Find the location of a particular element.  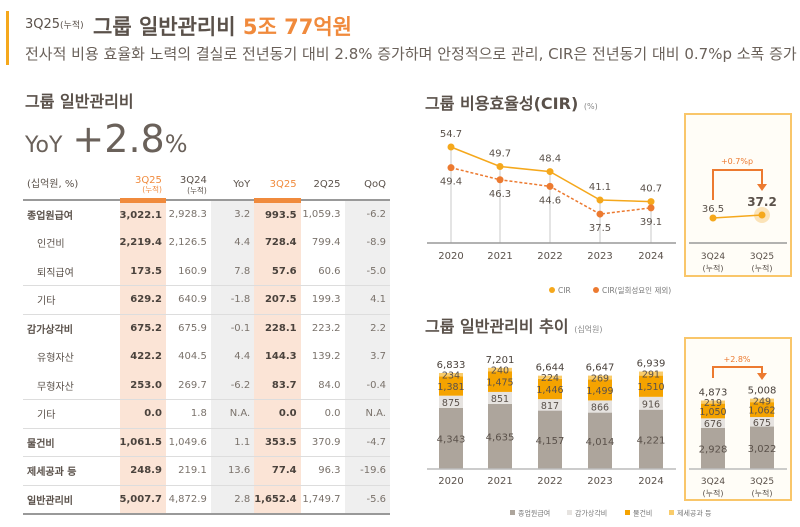

yoy-figure: YoY +2.8% is located at coordinates (106, 139).